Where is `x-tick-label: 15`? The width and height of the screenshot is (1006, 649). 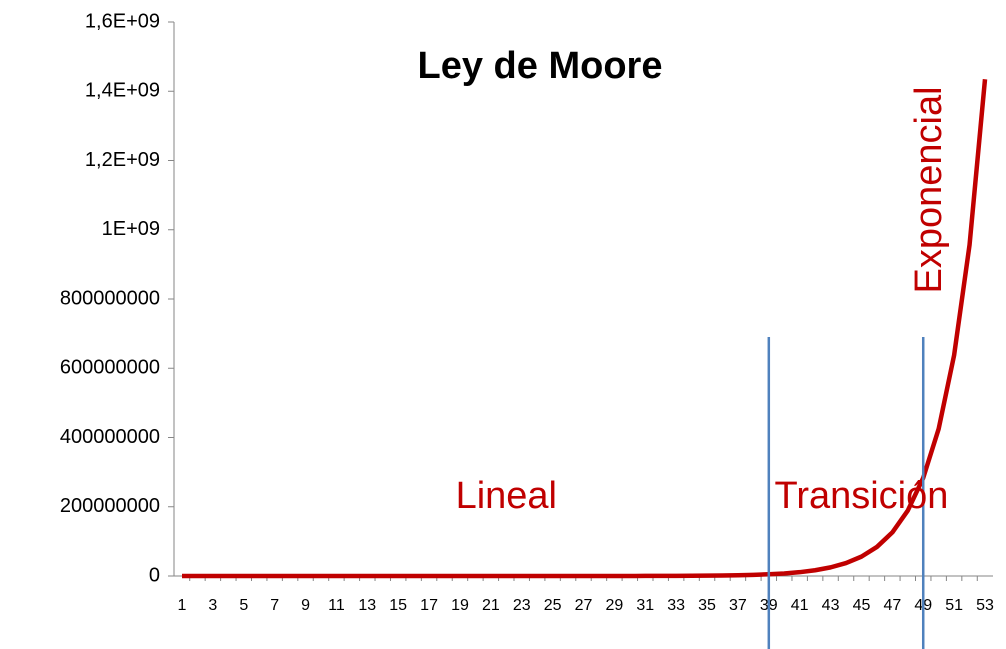 x-tick-label: 15 is located at coordinates (398, 605).